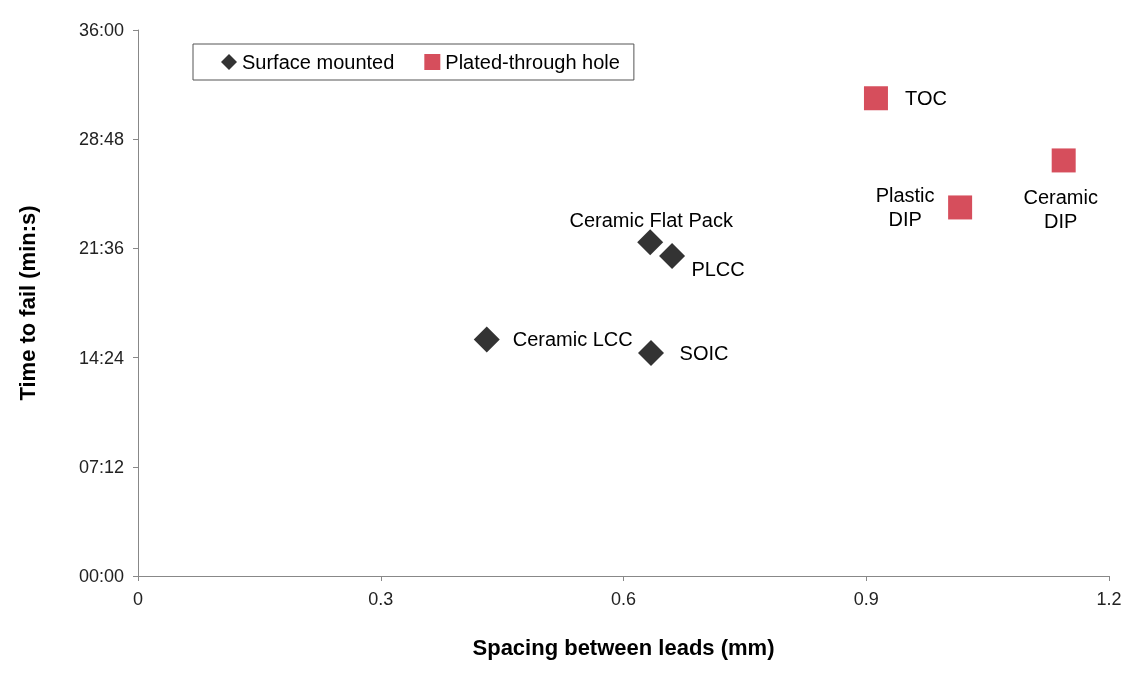  What do you see at coordinates (138, 599) in the screenshot?
I see `x-tick-label: 0` at bounding box center [138, 599].